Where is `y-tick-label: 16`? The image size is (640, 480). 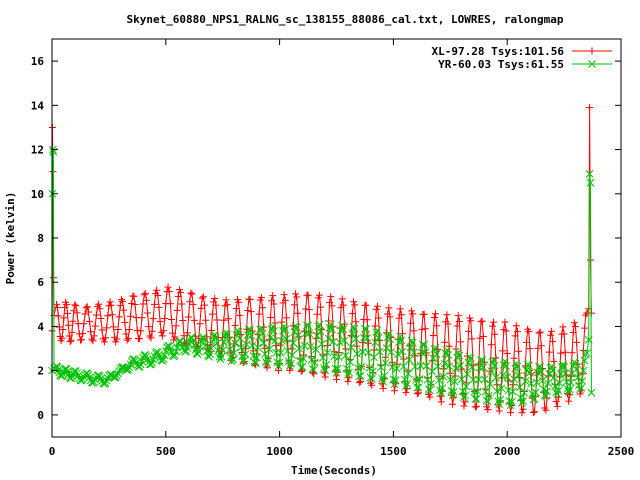 y-tick-label: 16 is located at coordinates (38, 61).